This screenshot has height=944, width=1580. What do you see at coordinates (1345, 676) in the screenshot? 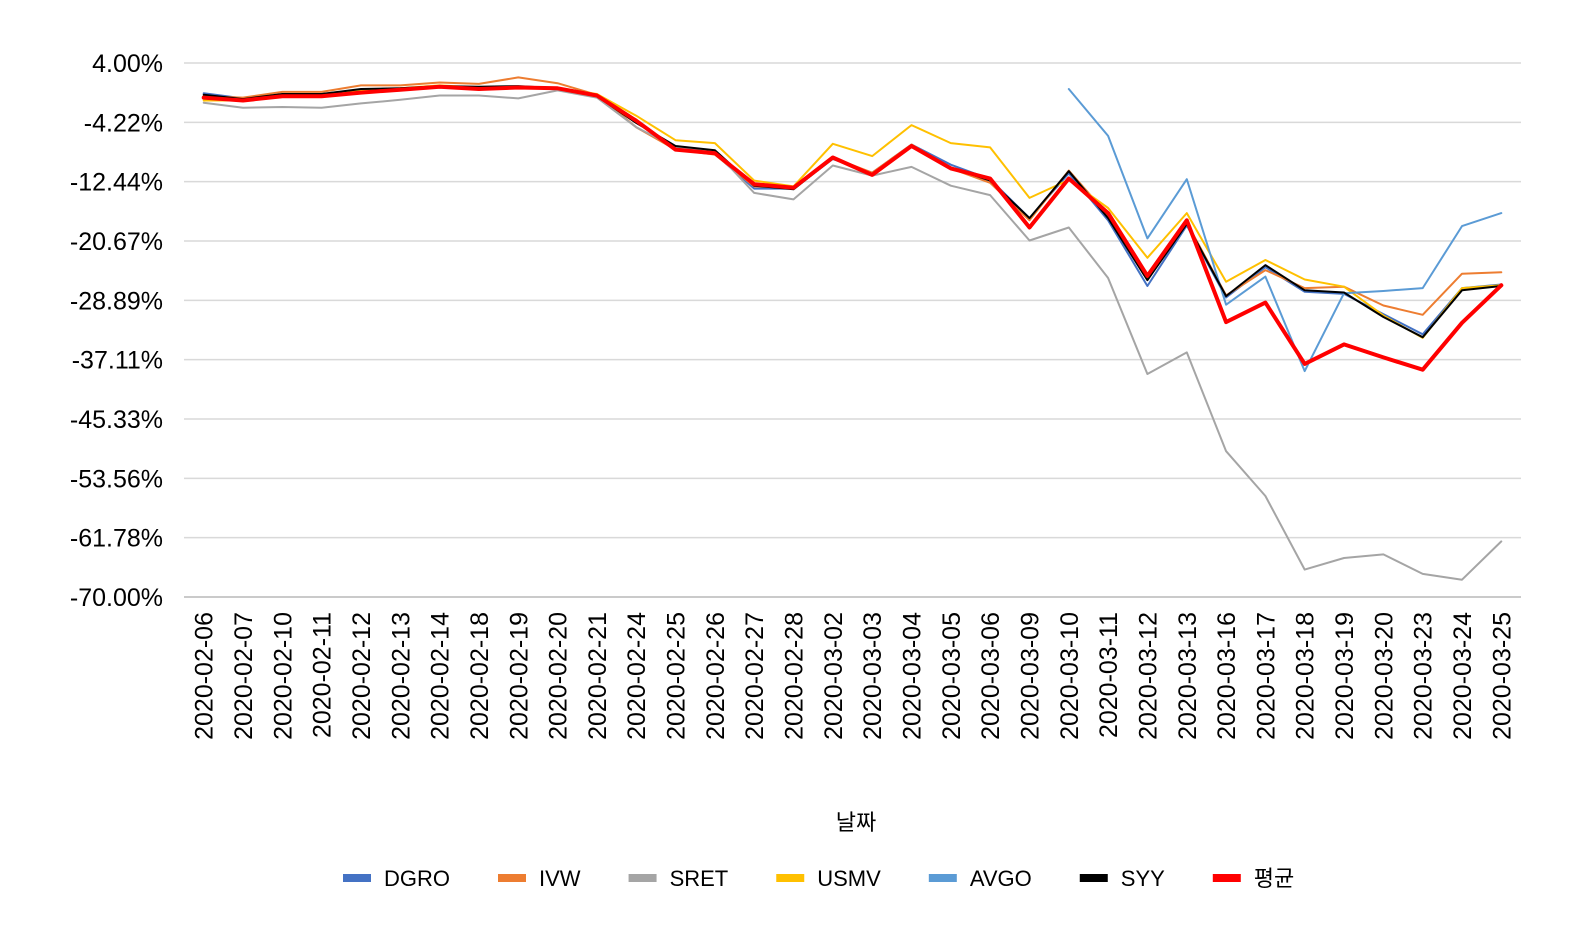
I see `x-tick-label: 2020-03-19` at bounding box center [1345, 676].